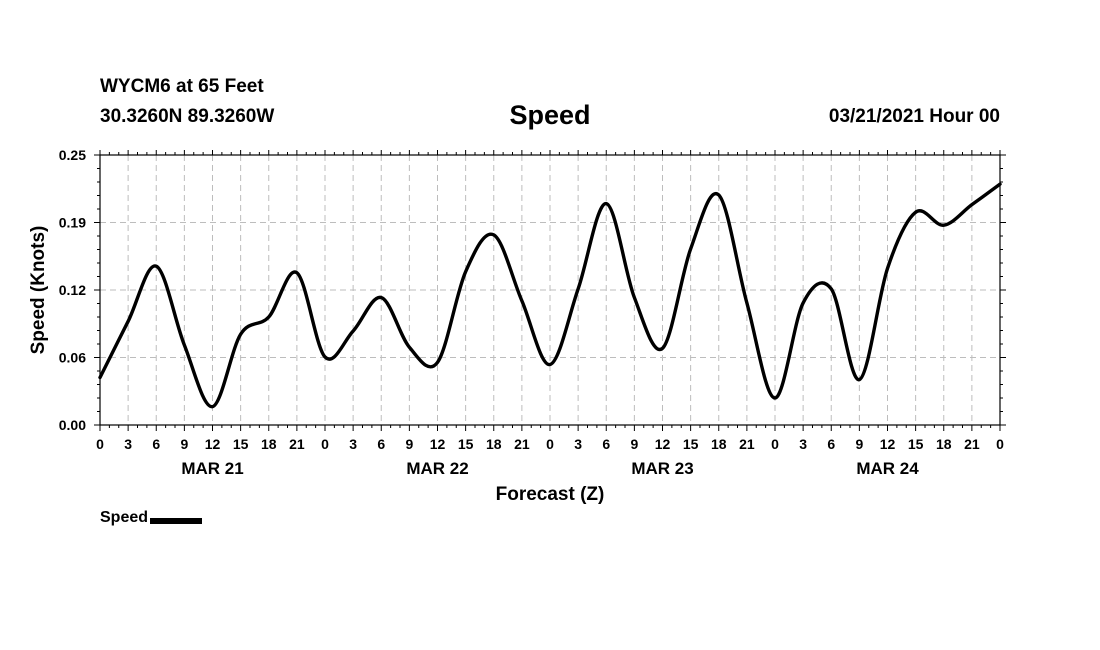 Image resolution: width=1100 pixels, height=650 pixels. Describe the element at coordinates (887, 468) in the screenshot. I see `day-label: MAR 24` at that location.